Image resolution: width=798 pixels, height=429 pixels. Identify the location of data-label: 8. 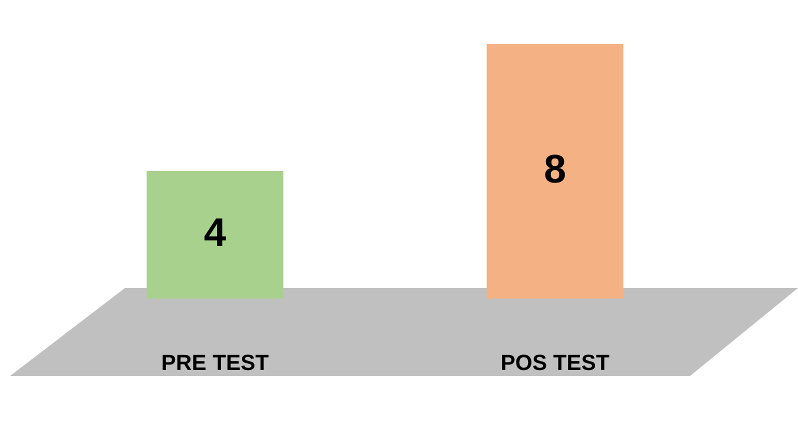
(555, 169).